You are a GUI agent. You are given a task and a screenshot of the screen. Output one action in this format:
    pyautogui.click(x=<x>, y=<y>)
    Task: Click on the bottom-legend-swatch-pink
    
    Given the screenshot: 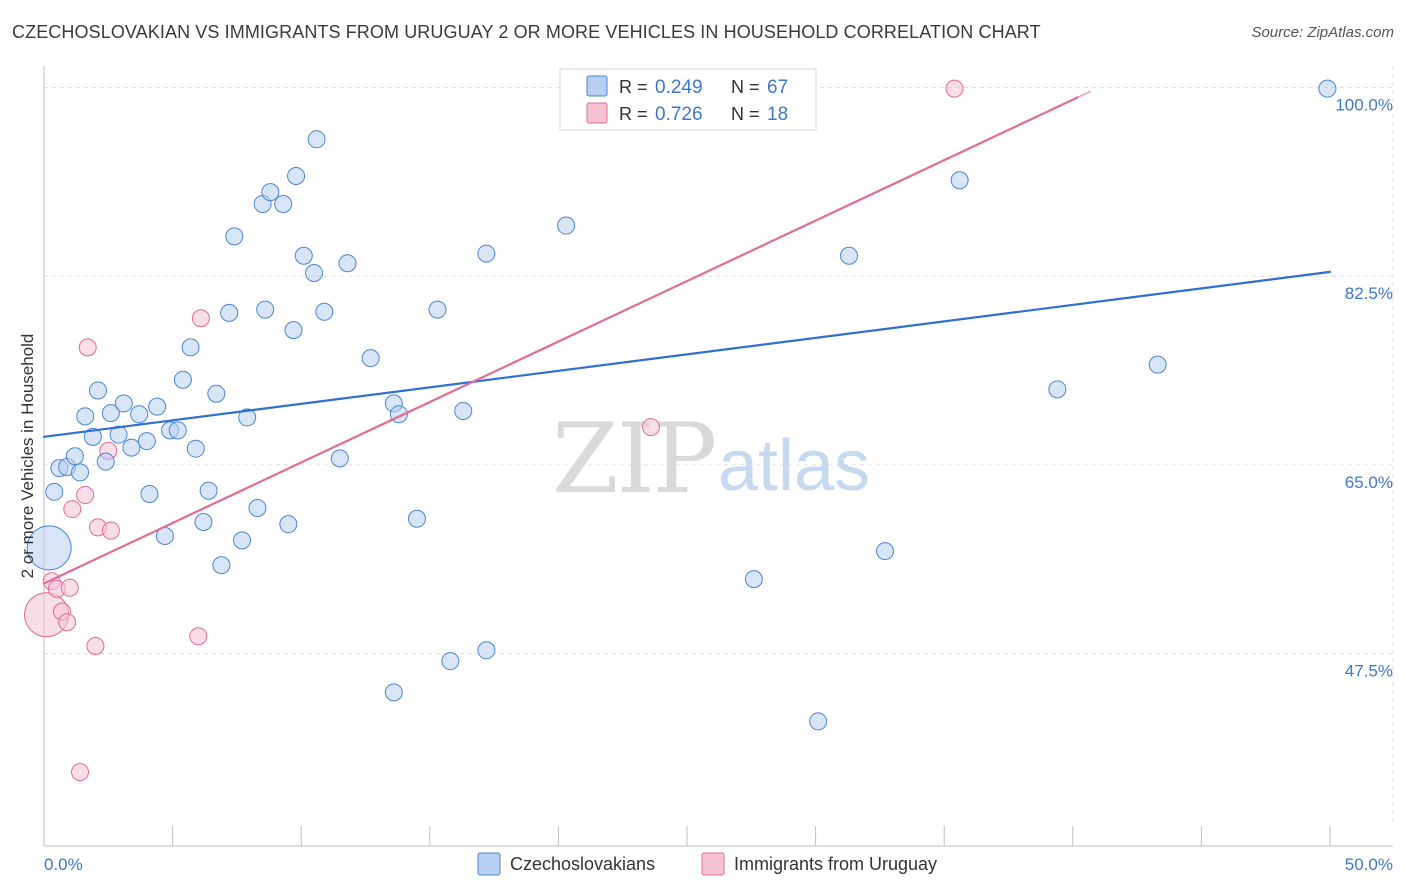 What is the action you would take?
    pyautogui.click(x=713, y=864)
    